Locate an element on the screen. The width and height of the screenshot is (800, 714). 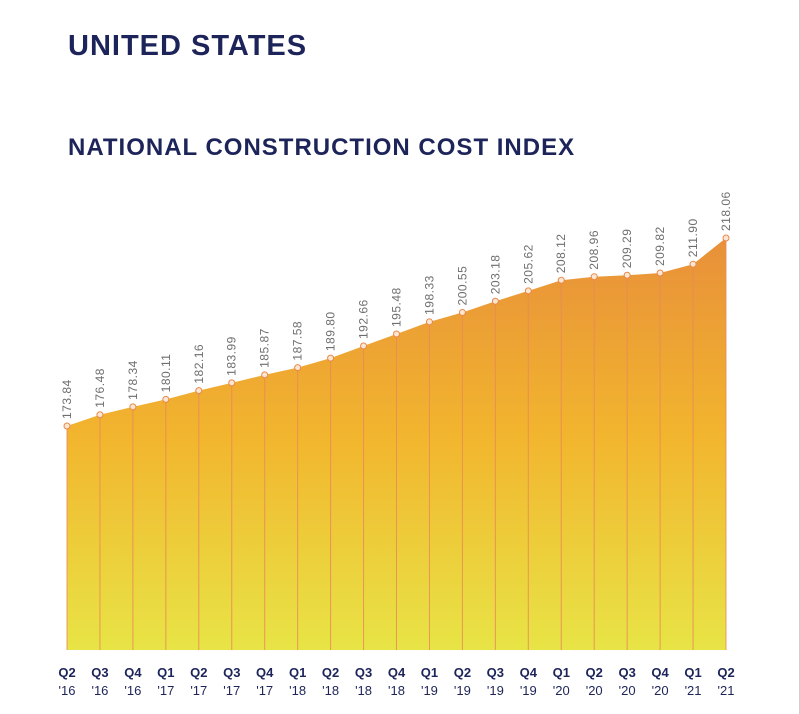
data-label: 211.90 is located at coordinates (693, 237).